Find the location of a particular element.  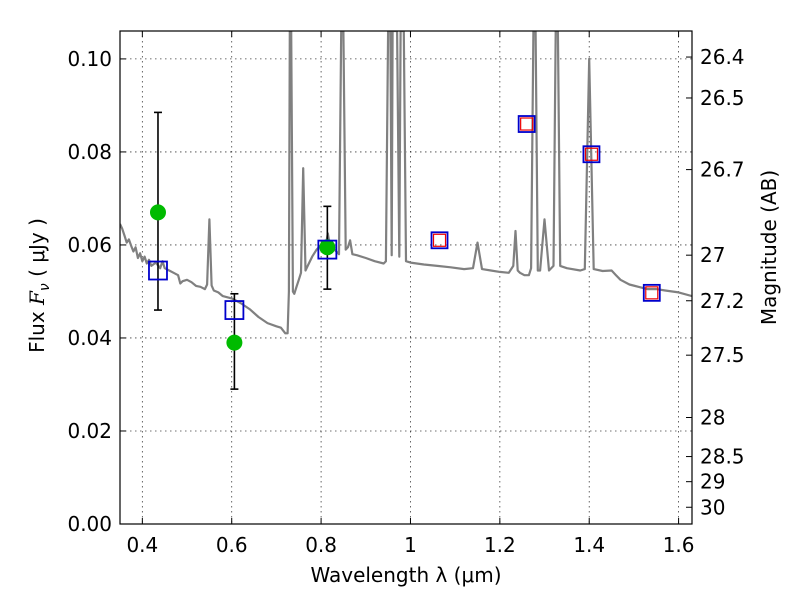

x-tick-label: 1.2 is located at coordinates (500, 545).